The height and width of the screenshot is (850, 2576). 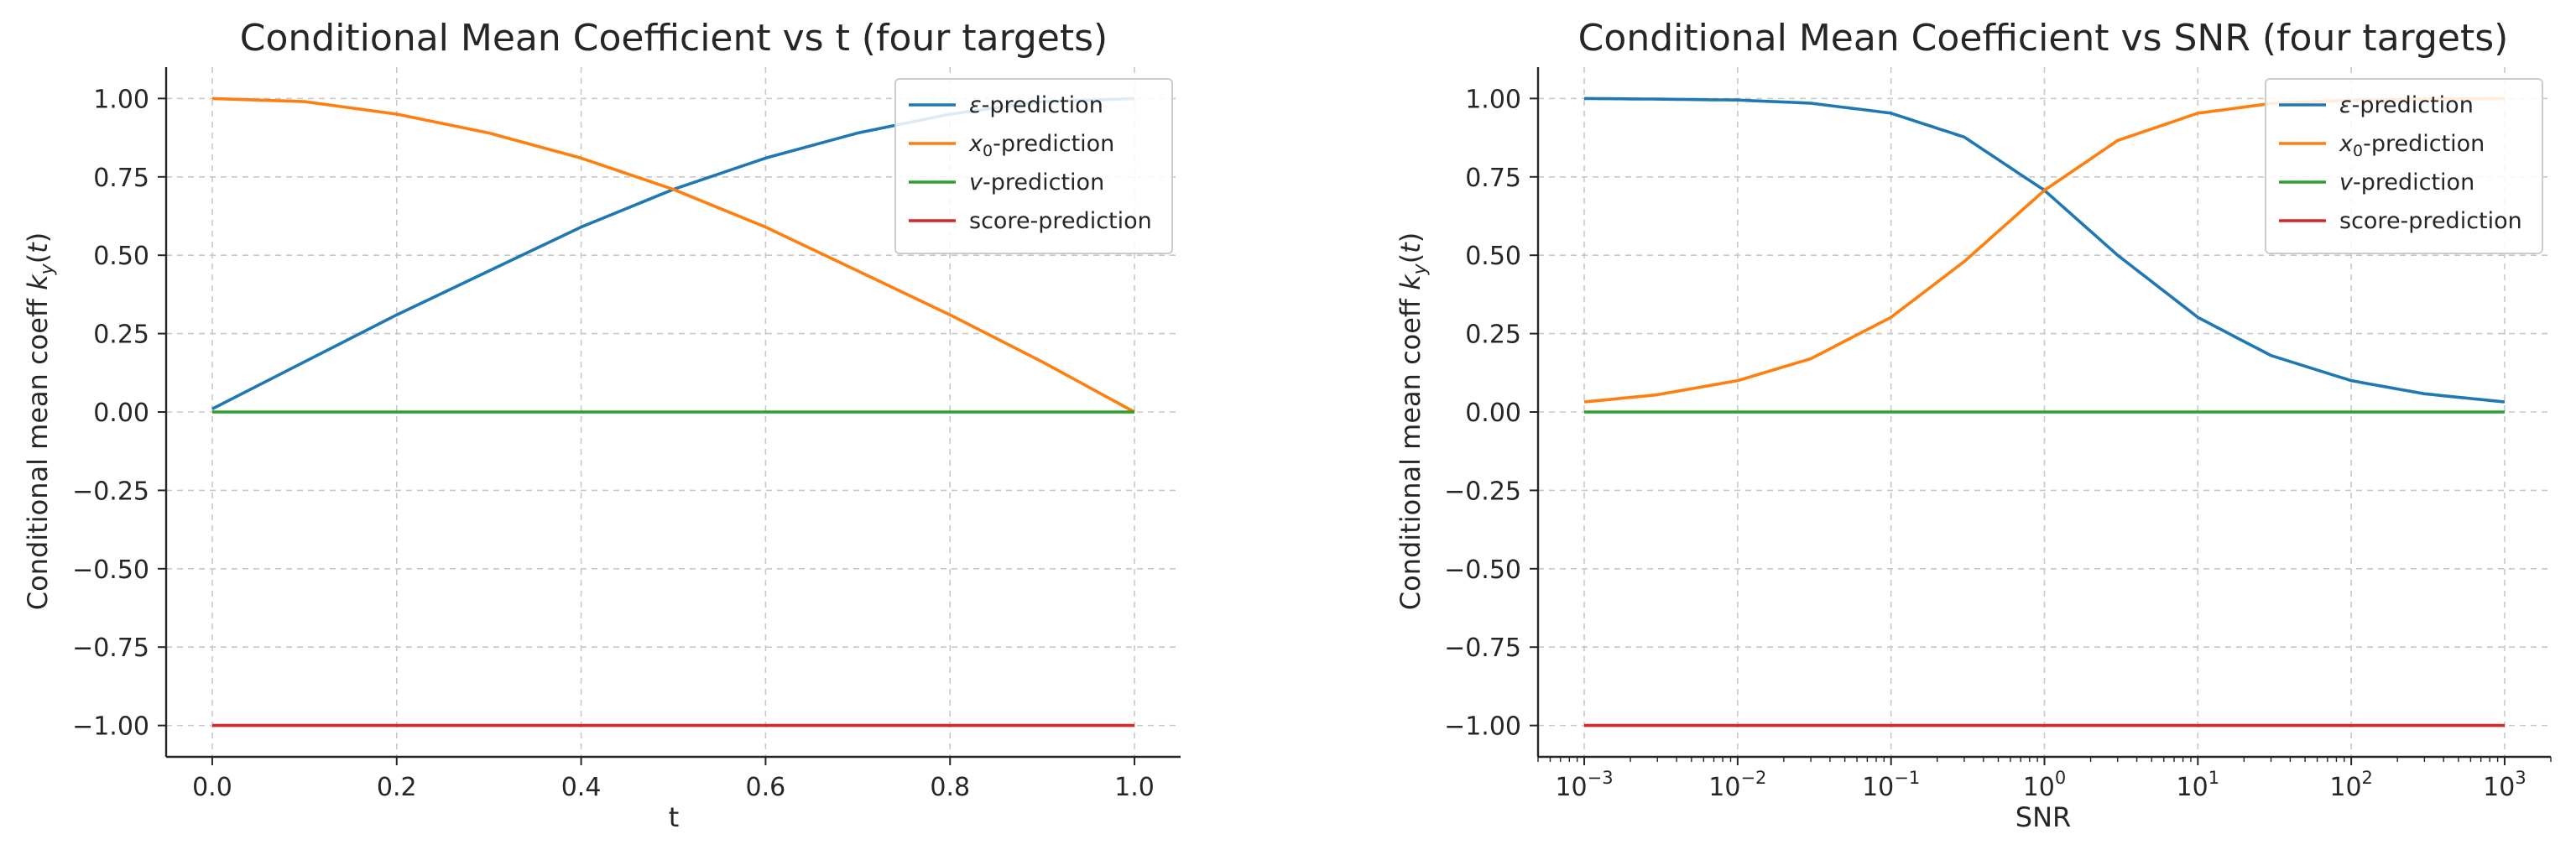 What do you see at coordinates (766, 787) in the screenshot?
I see `x-tick-label: 0.6` at bounding box center [766, 787].